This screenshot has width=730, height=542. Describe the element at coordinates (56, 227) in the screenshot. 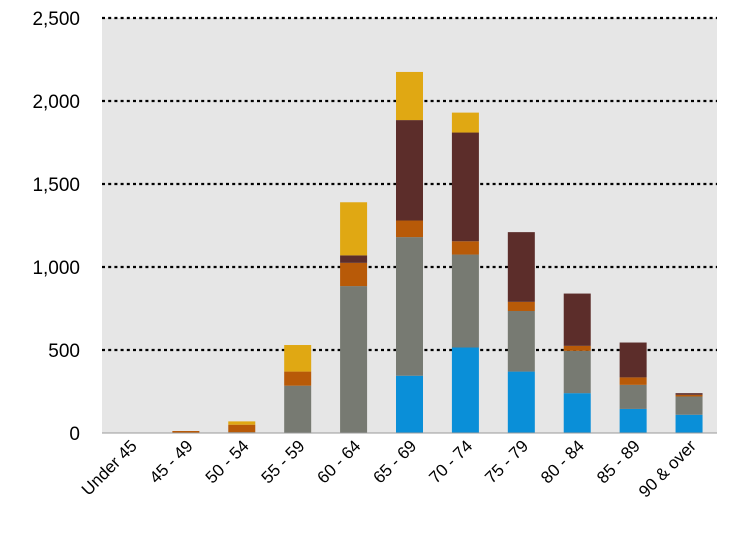

I see `y-axis-ticks: 0 500 1,000 1,500 2,000 2,500` at that location.